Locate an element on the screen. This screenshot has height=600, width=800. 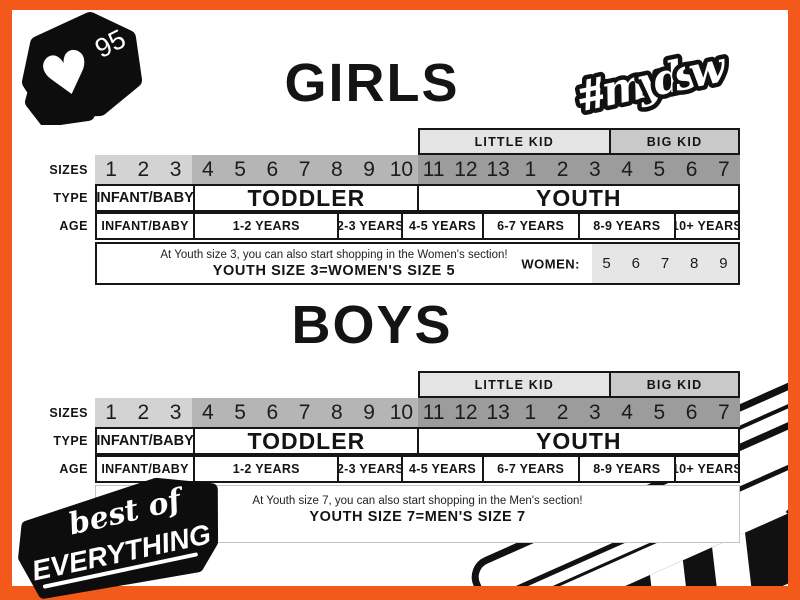
womens-sizes-box: 5 6 7 8 9 is located at coordinates (665, 263).